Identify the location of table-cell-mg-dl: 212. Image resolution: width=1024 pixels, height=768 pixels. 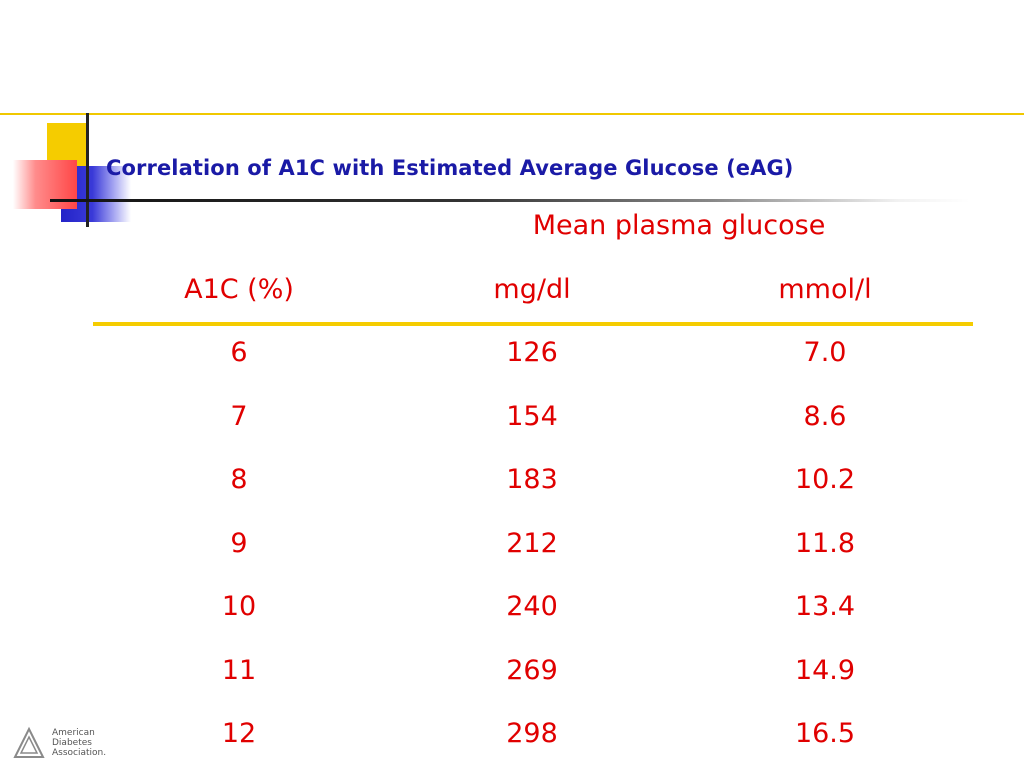
(532, 543).